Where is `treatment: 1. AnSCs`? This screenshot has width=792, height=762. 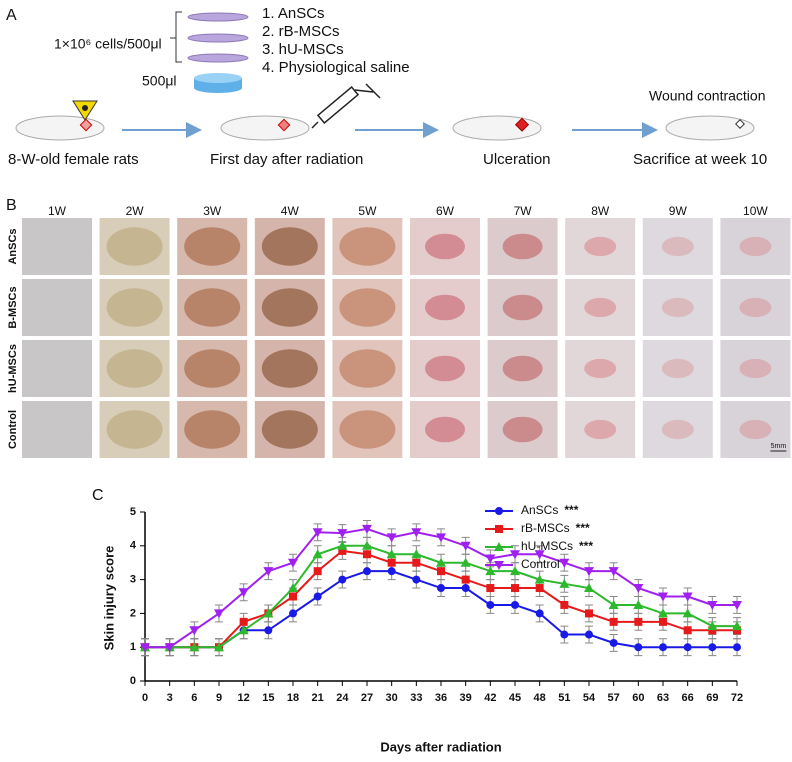 treatment: 1. AnSCs is located at coordinates (293, 13).